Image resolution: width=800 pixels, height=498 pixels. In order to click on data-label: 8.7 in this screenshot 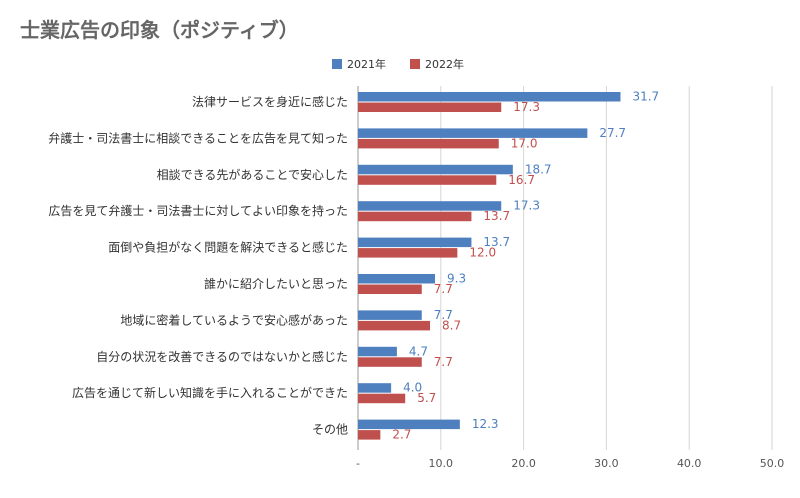, I will do `click(451, 325)`.